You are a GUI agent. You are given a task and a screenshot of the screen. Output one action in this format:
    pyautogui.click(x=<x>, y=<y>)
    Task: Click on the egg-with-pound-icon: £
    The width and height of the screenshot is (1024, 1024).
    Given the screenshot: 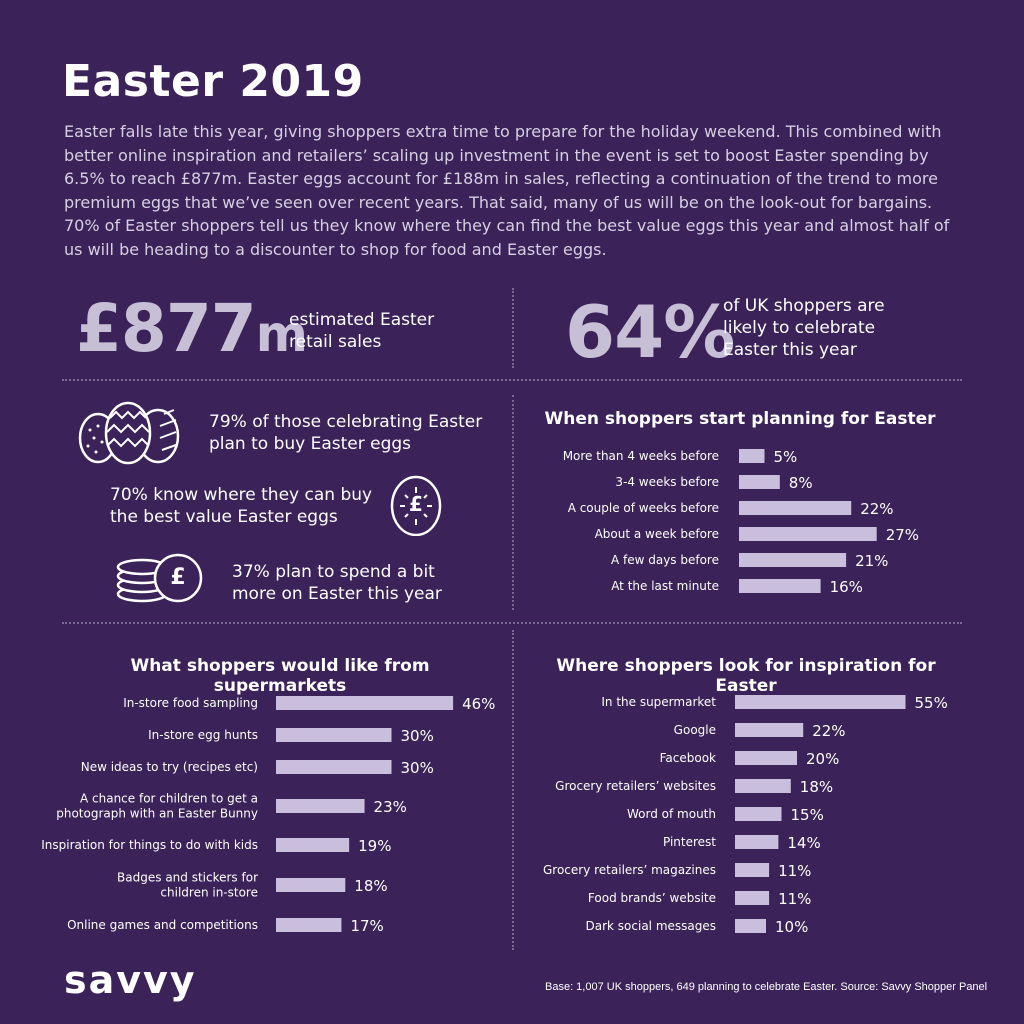 What is the action you would take?
    pyautogui.click(x=416, y=503)
    